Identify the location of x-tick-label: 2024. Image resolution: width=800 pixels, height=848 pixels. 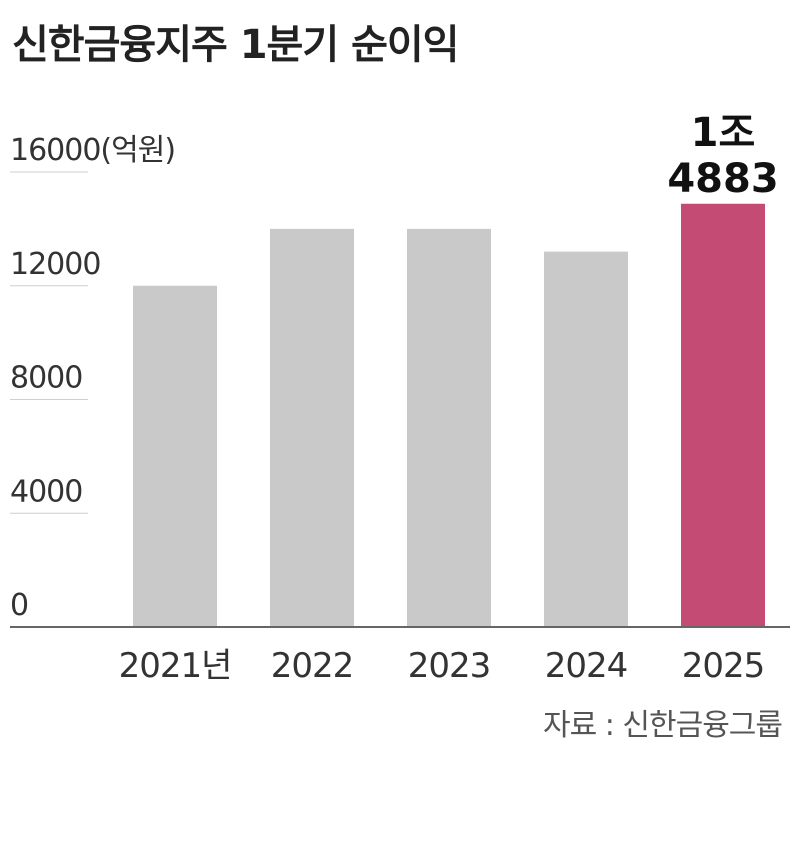
(586, 666).